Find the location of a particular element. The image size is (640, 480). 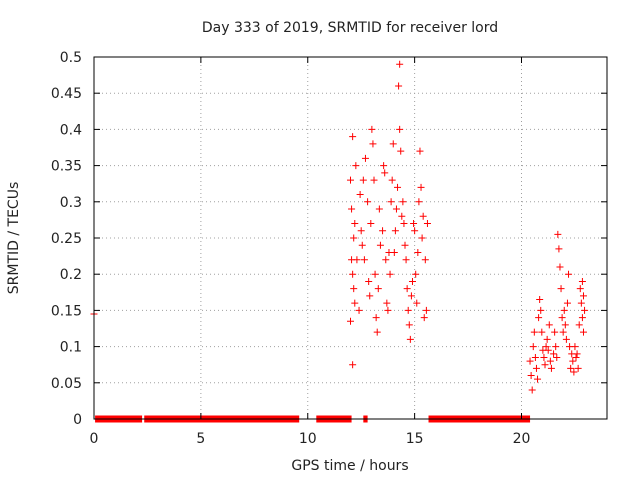

y-tick-label: 0.35 is located at coordinates (66, 167).